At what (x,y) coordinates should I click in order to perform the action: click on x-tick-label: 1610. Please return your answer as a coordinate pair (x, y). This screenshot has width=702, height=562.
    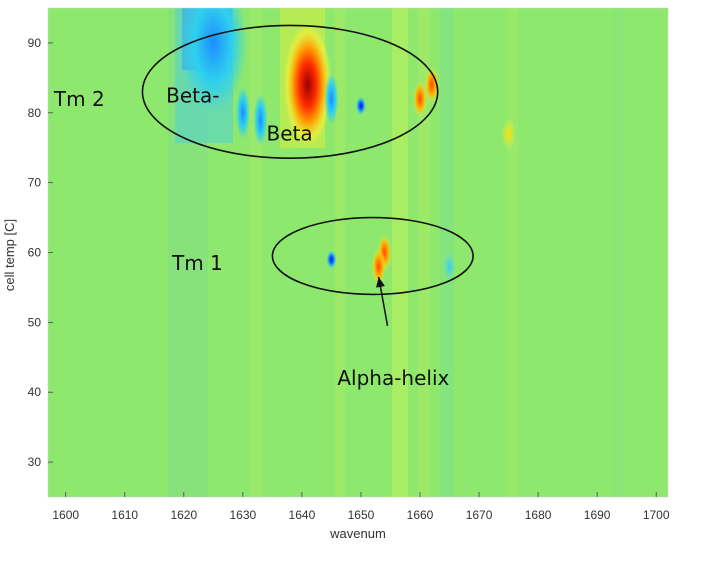
    Looking at the image, I should click on (124, 515).